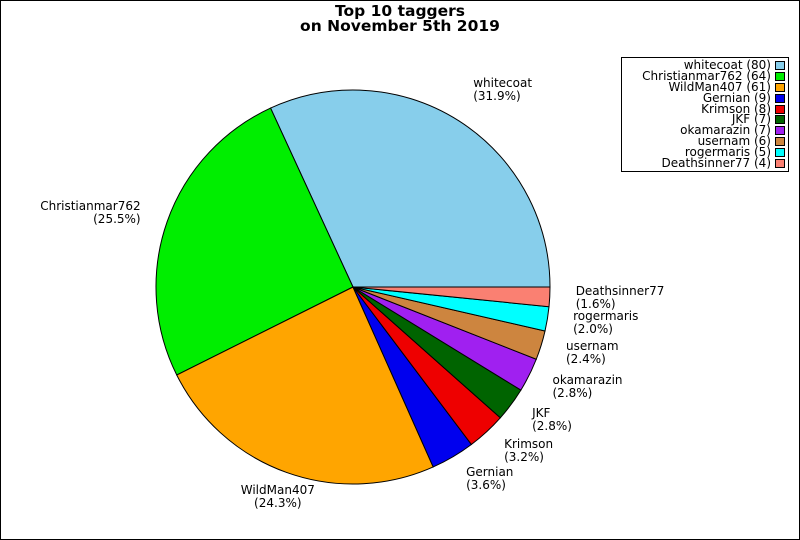 This screenshot has width=800, height=540. Describe the element at coordinates (278, 502) in the screenshot. I see `slice-label-percent: (24.3%)` at that location.